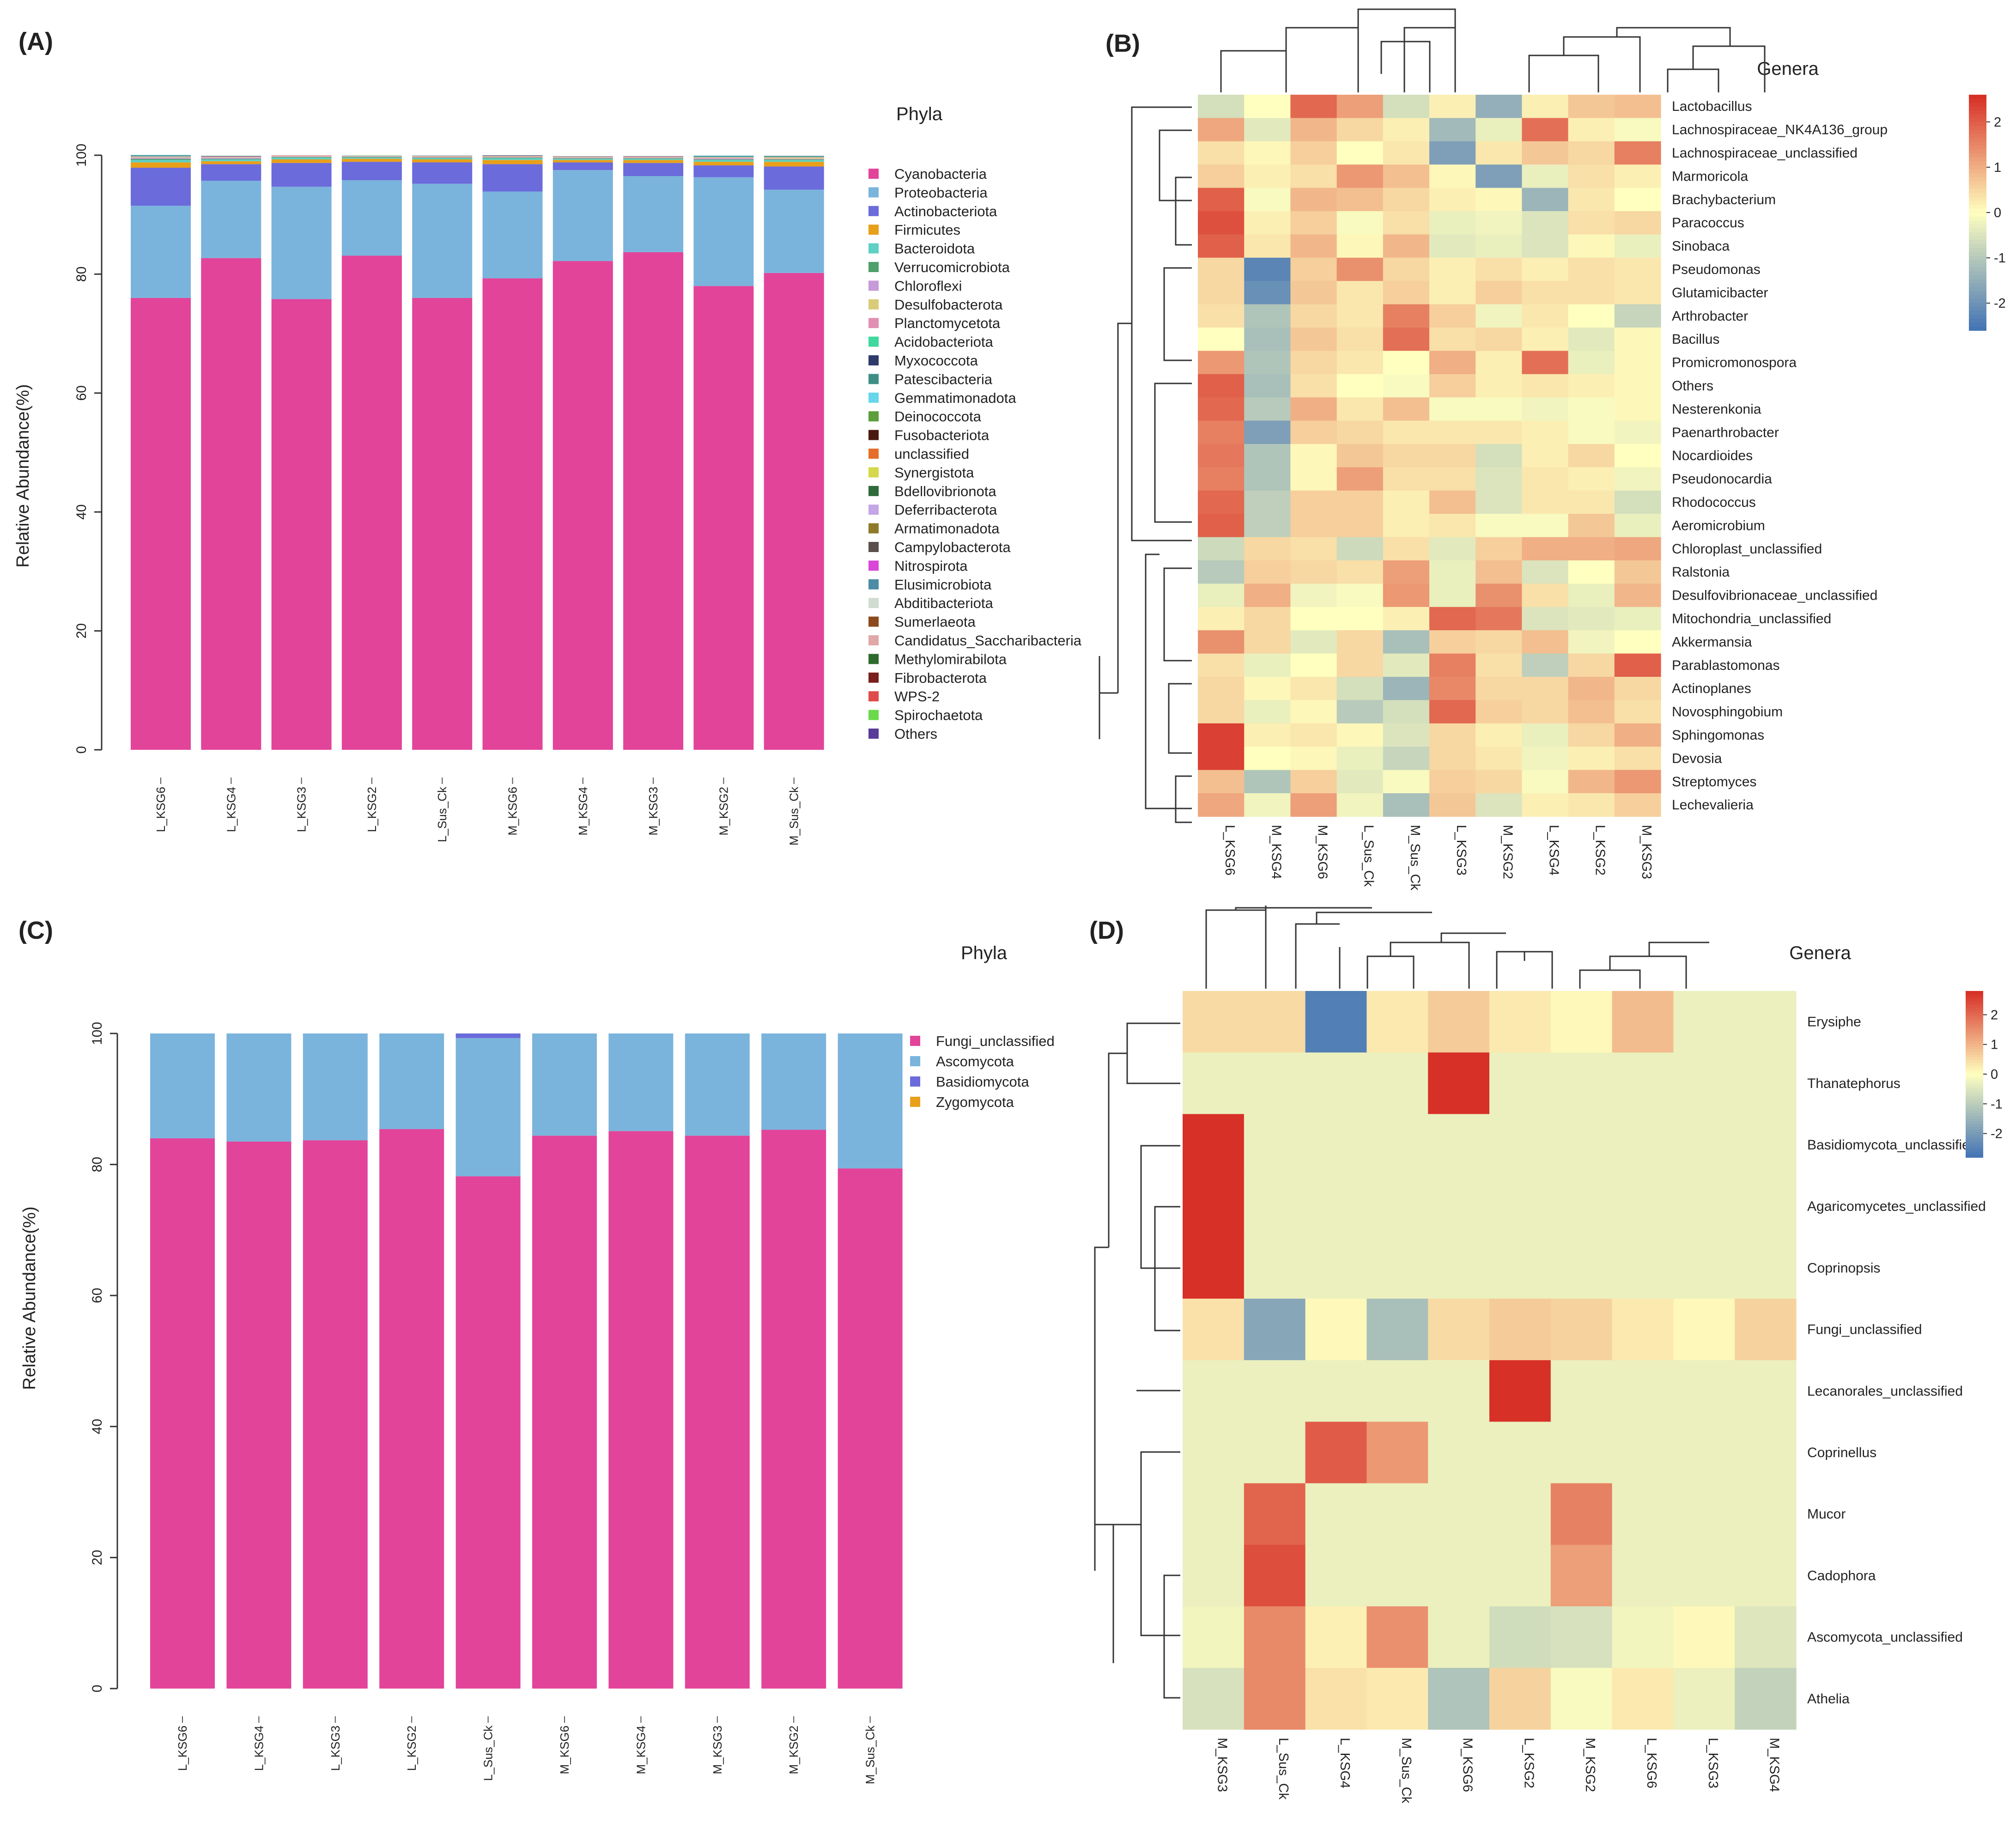 The height and width of the screenshot is (1823, 2016). Describe the element at coordinates (81, 274) in the screenshot. I see `y-tick-label: 80` at that location.